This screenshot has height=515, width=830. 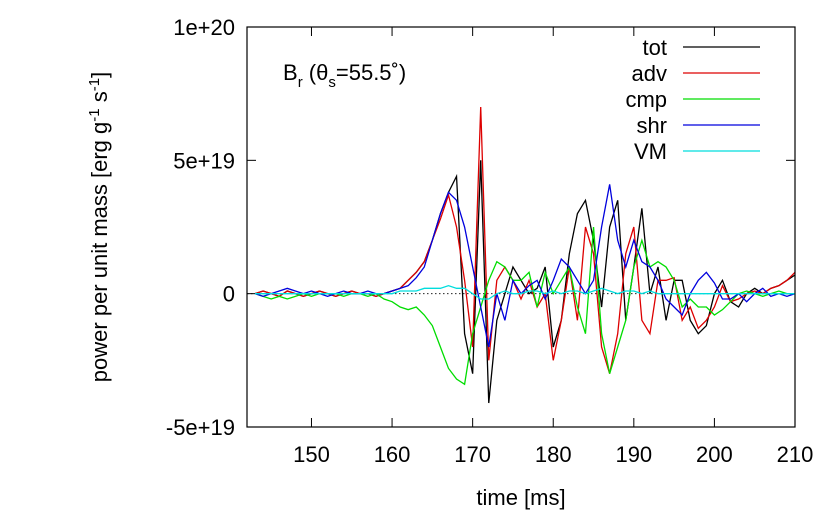 I want to click on annotation-part: =55.5˚), so click(x=371, y=72).